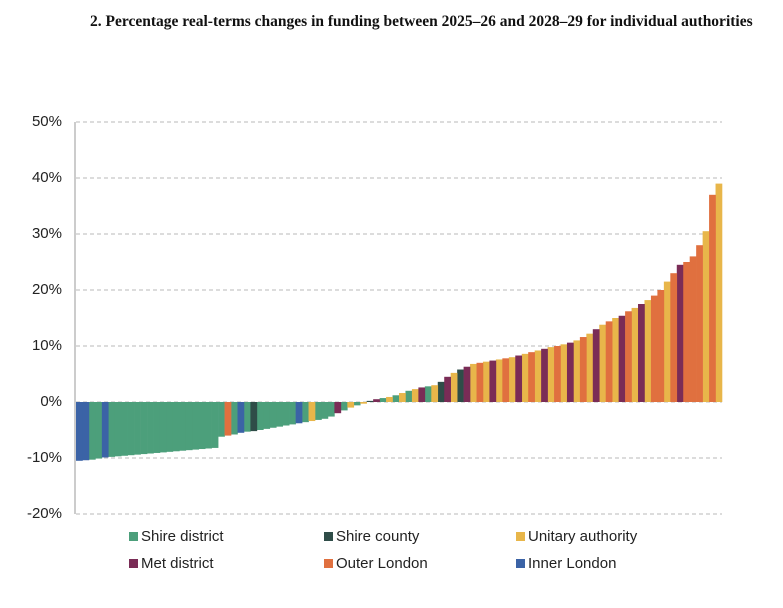 The height and width of the screenshot is (608, 783). Describe the element at coordinates (583, 536) in the screenshot. I see `legend-label: Unitary authority` at that location.